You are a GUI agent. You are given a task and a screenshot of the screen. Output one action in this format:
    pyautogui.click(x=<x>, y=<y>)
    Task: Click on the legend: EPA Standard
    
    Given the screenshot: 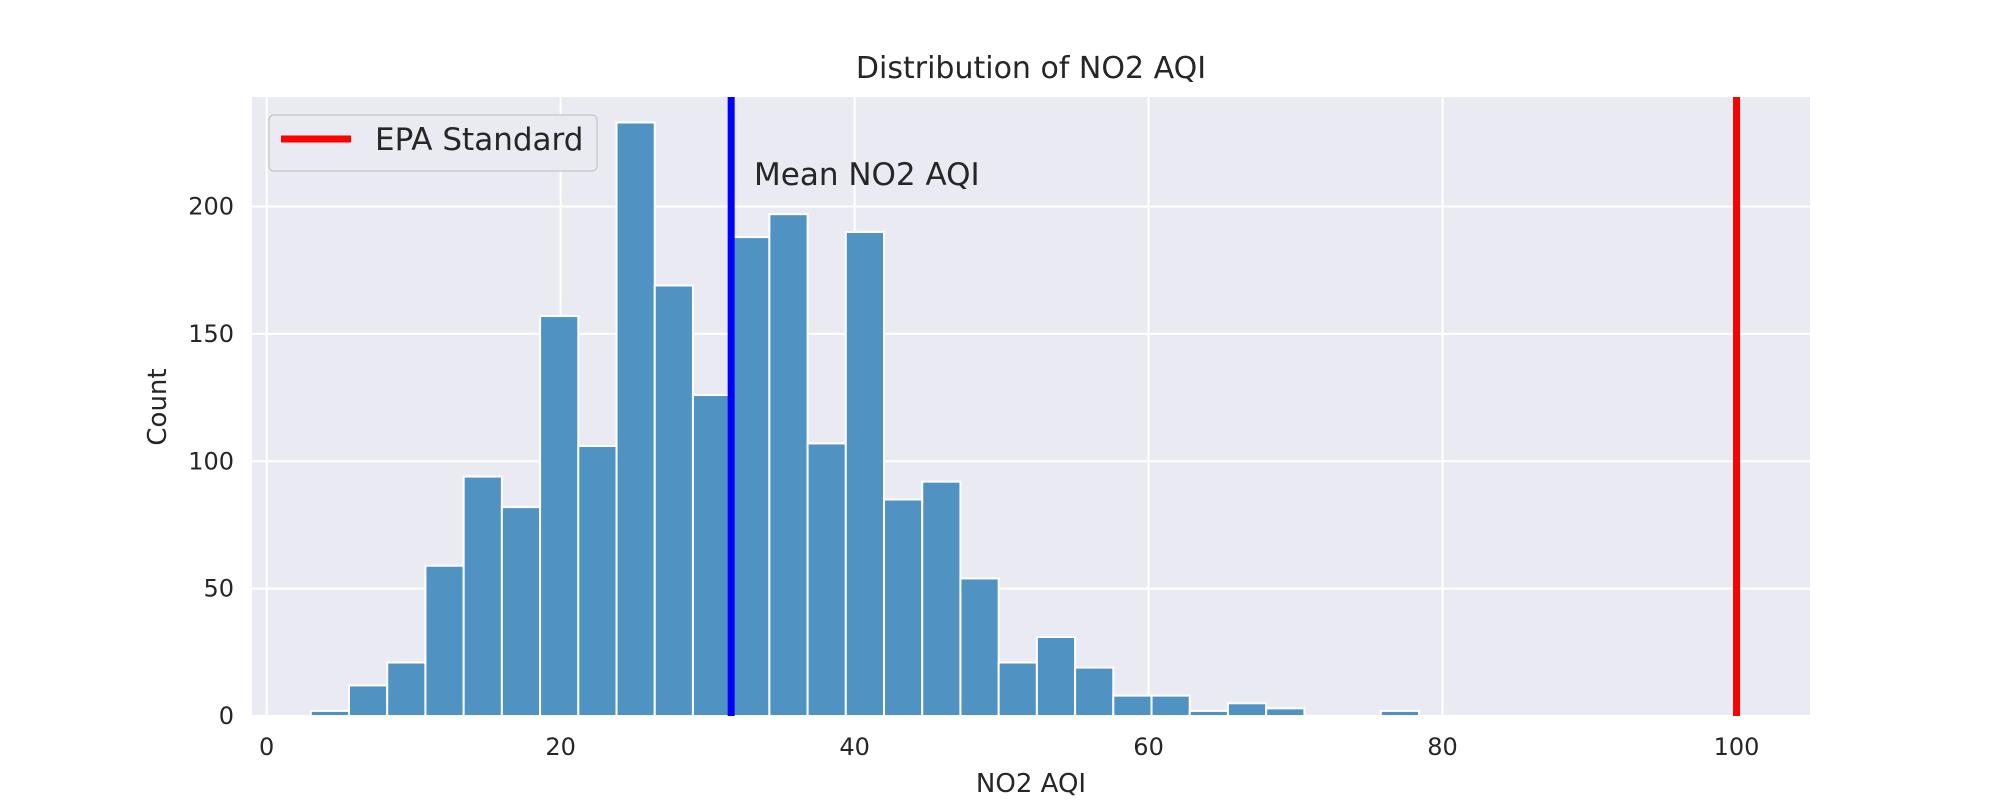 What is the action you would take?
    pyautogui.click(x=433, y=143)
    